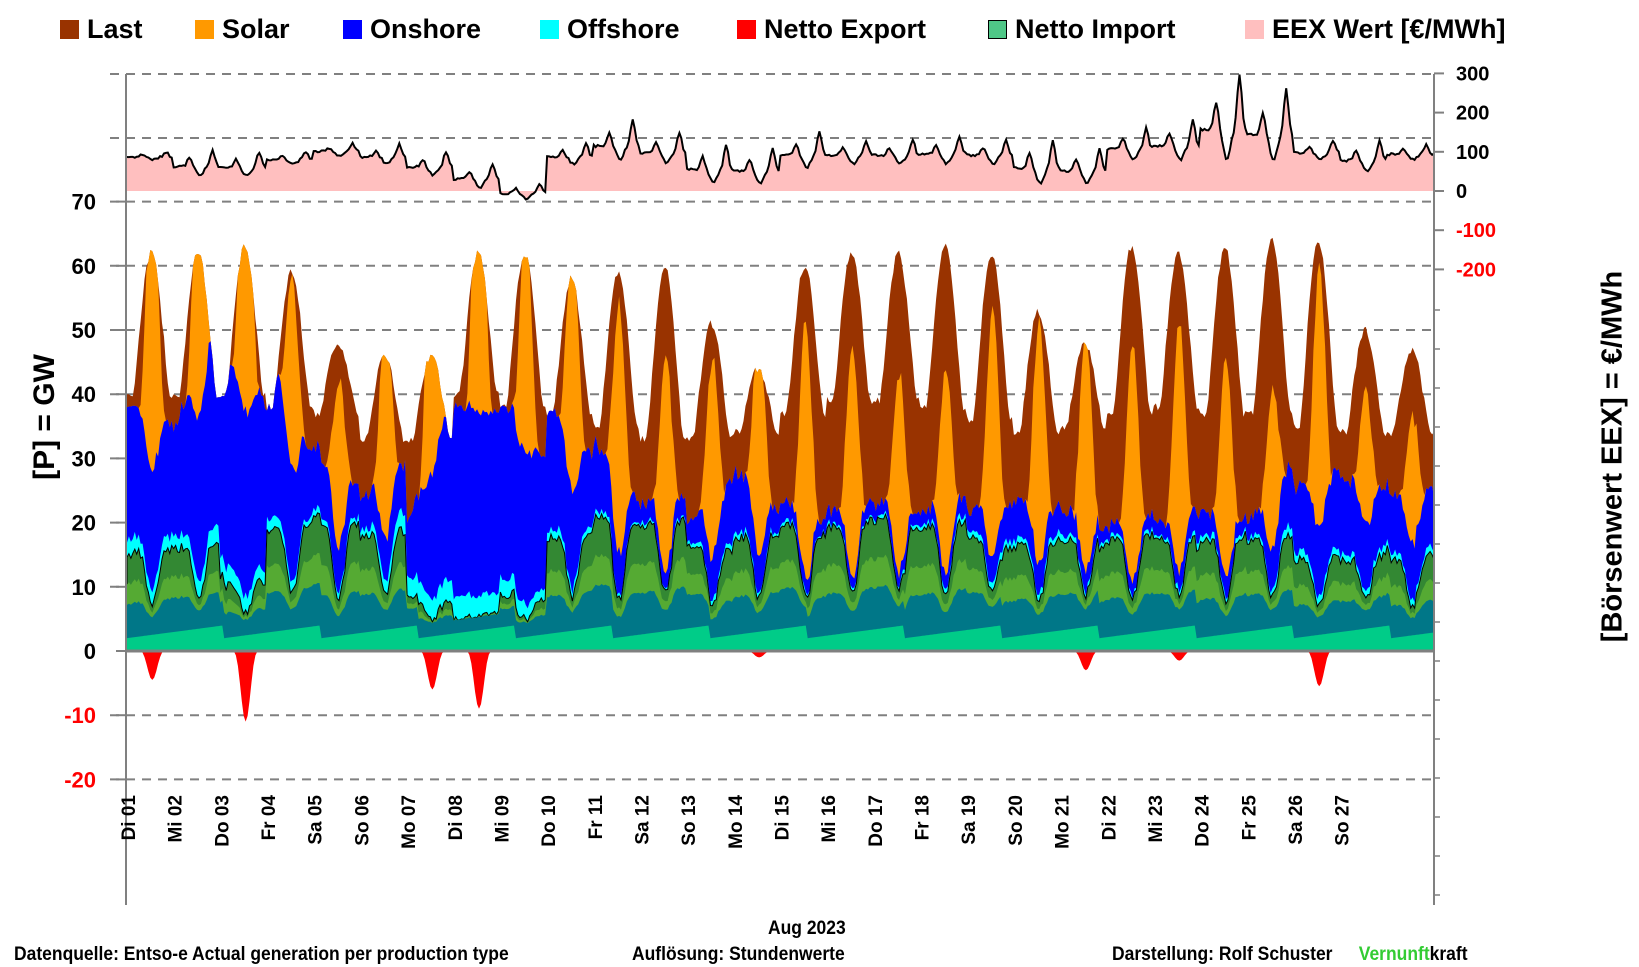 The height and width of the screenshot is (967, 1639). What do you see at coordinates (807, 928) in the screenshot?
I see `x-axis-title: Aug 2023` at bounding box center [807, 928].